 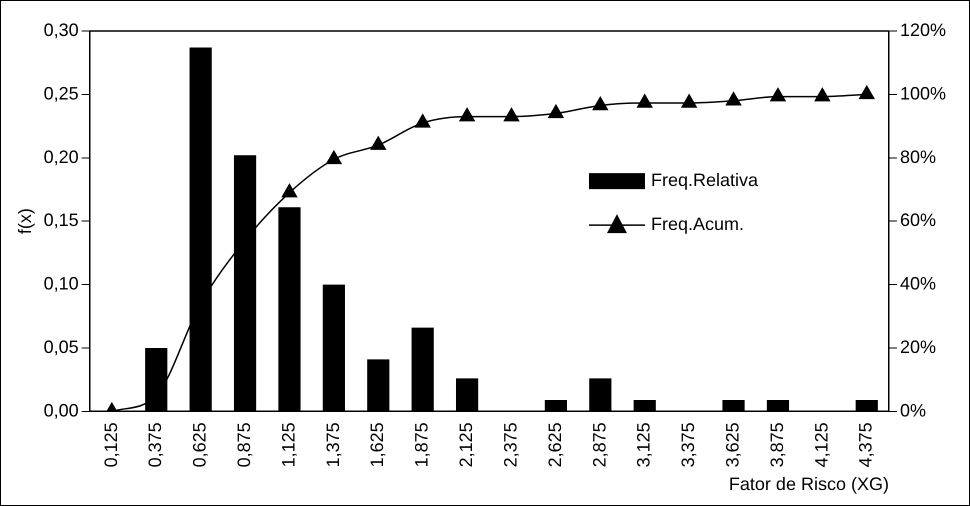 What do you see at coordinates (776, 445) in the screenshot?
I see `x-tick-label: 3,875` at bounding box center [776, 445].